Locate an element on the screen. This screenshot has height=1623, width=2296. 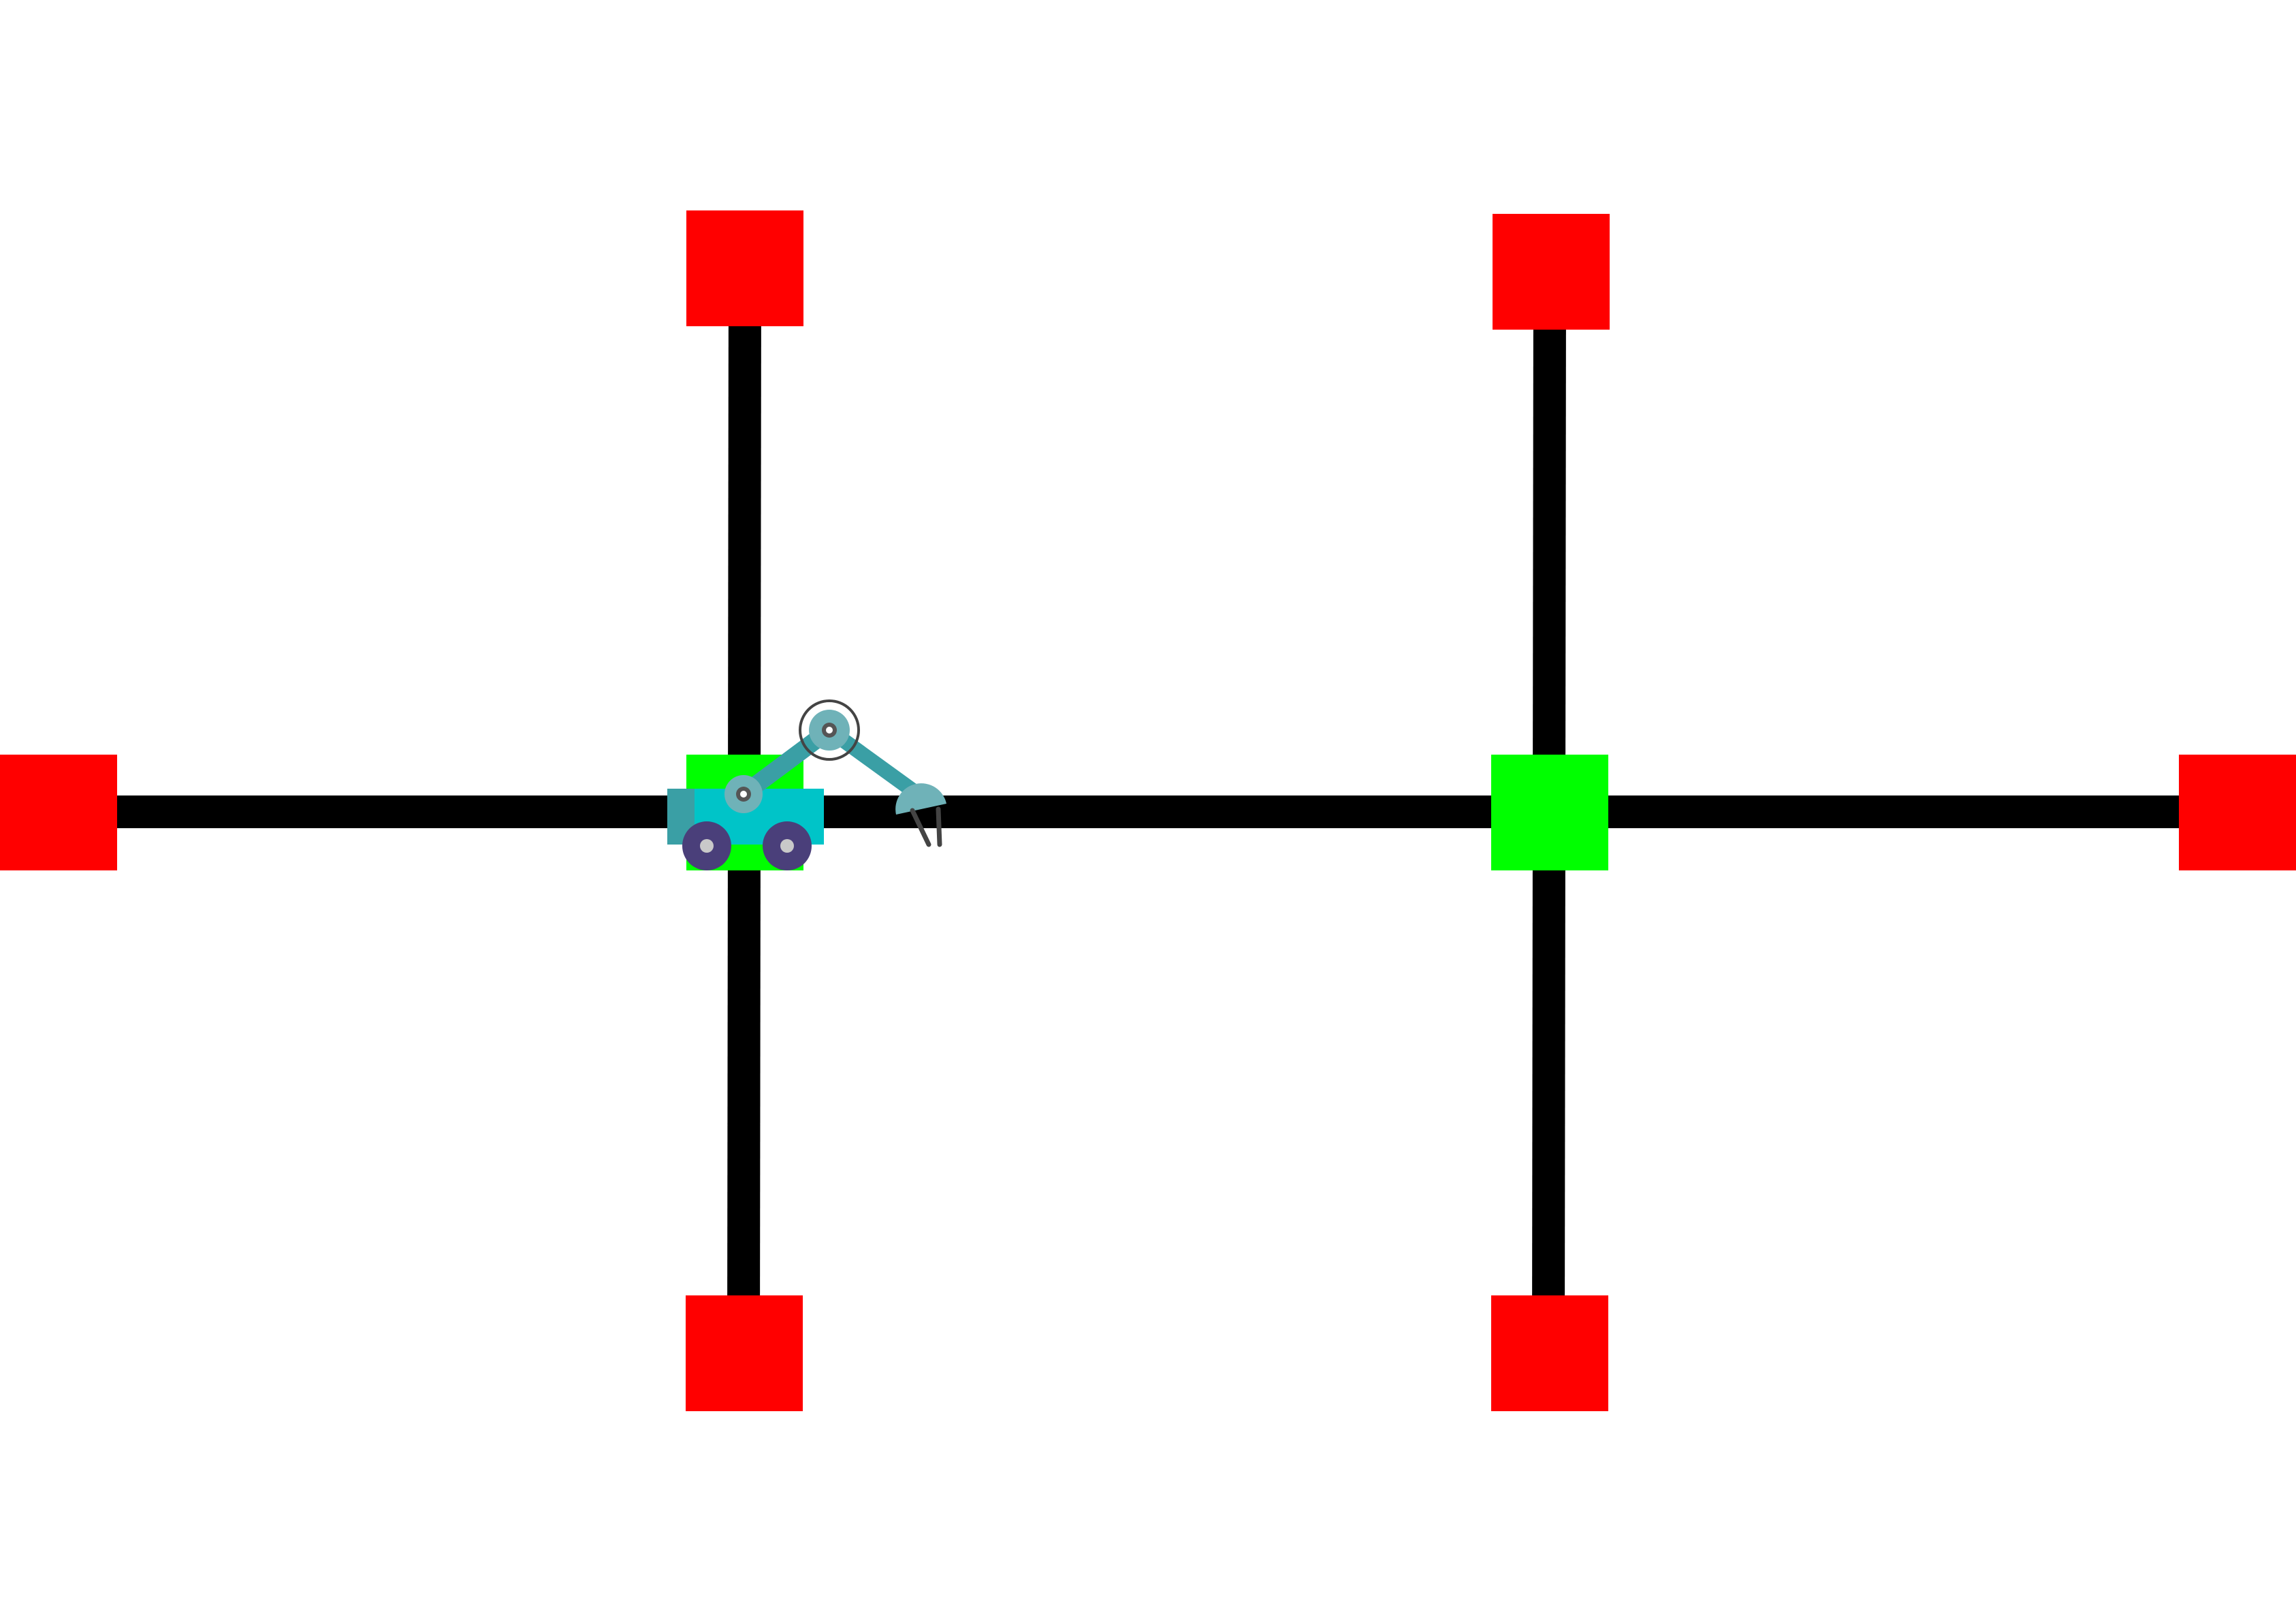
dead-end-node-top-right is located at coordinates (1551, 272).